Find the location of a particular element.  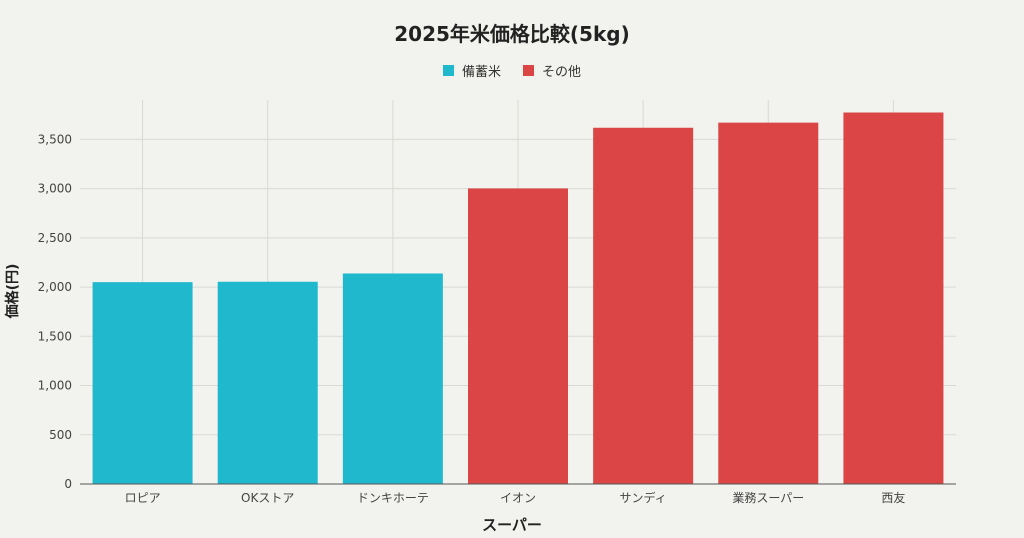

y-tick-label: 0 is located at coordinates (68, 484).